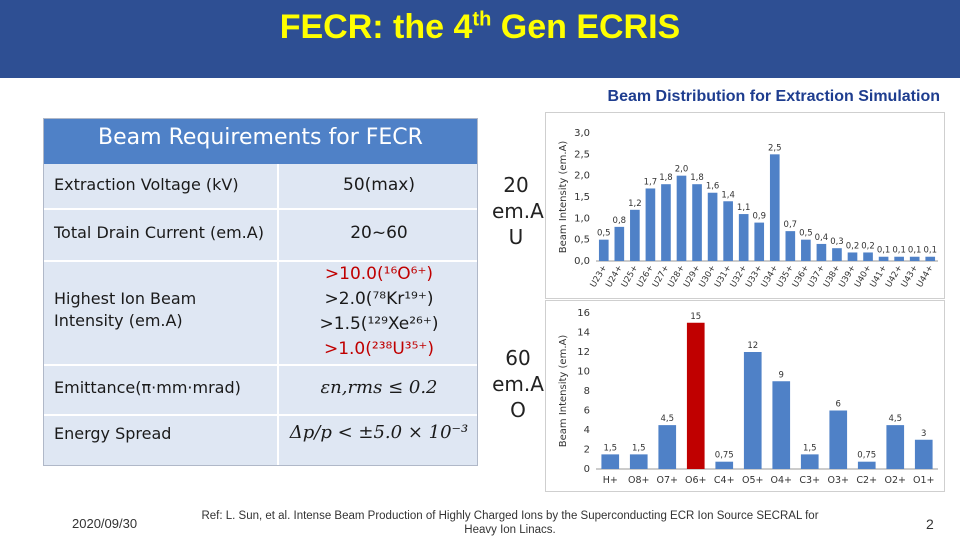  I want to click on row-label: Total Drain Current (em.A), so click(159, 232).